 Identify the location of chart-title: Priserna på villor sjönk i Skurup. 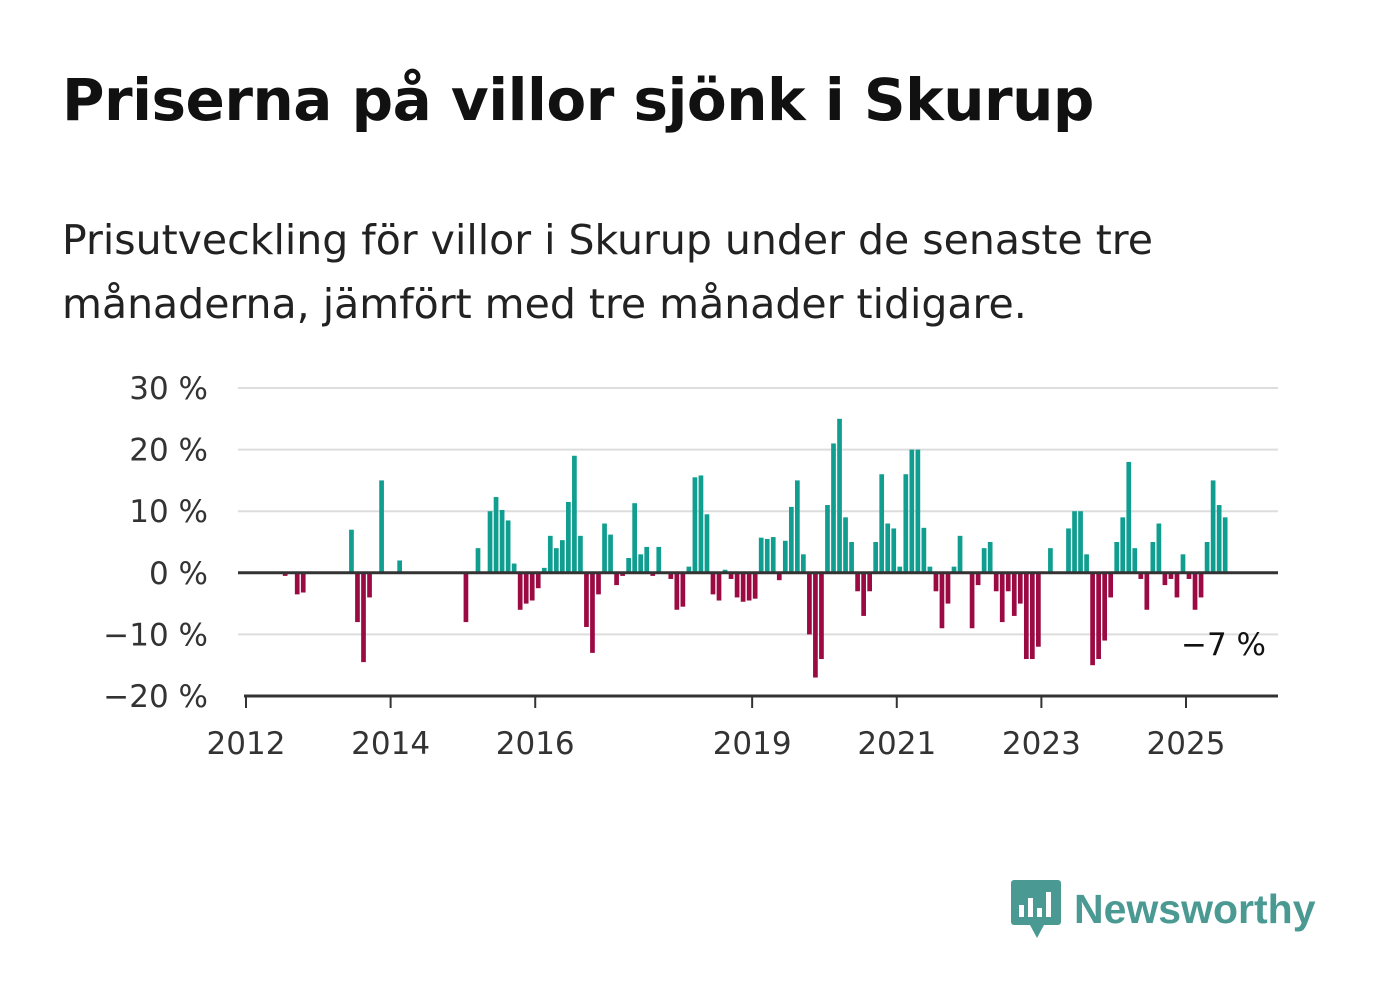
(578, 100).